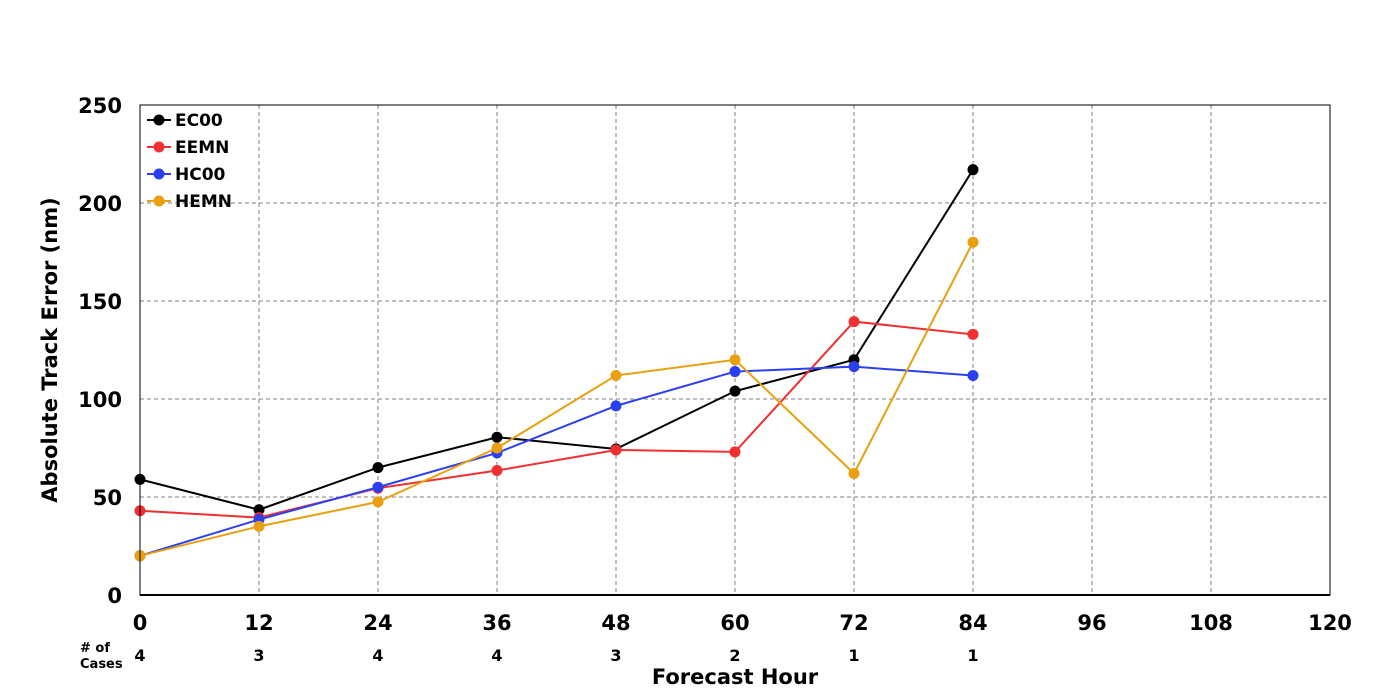  I want to click on legend-marker-eemn, so click(159, 147).